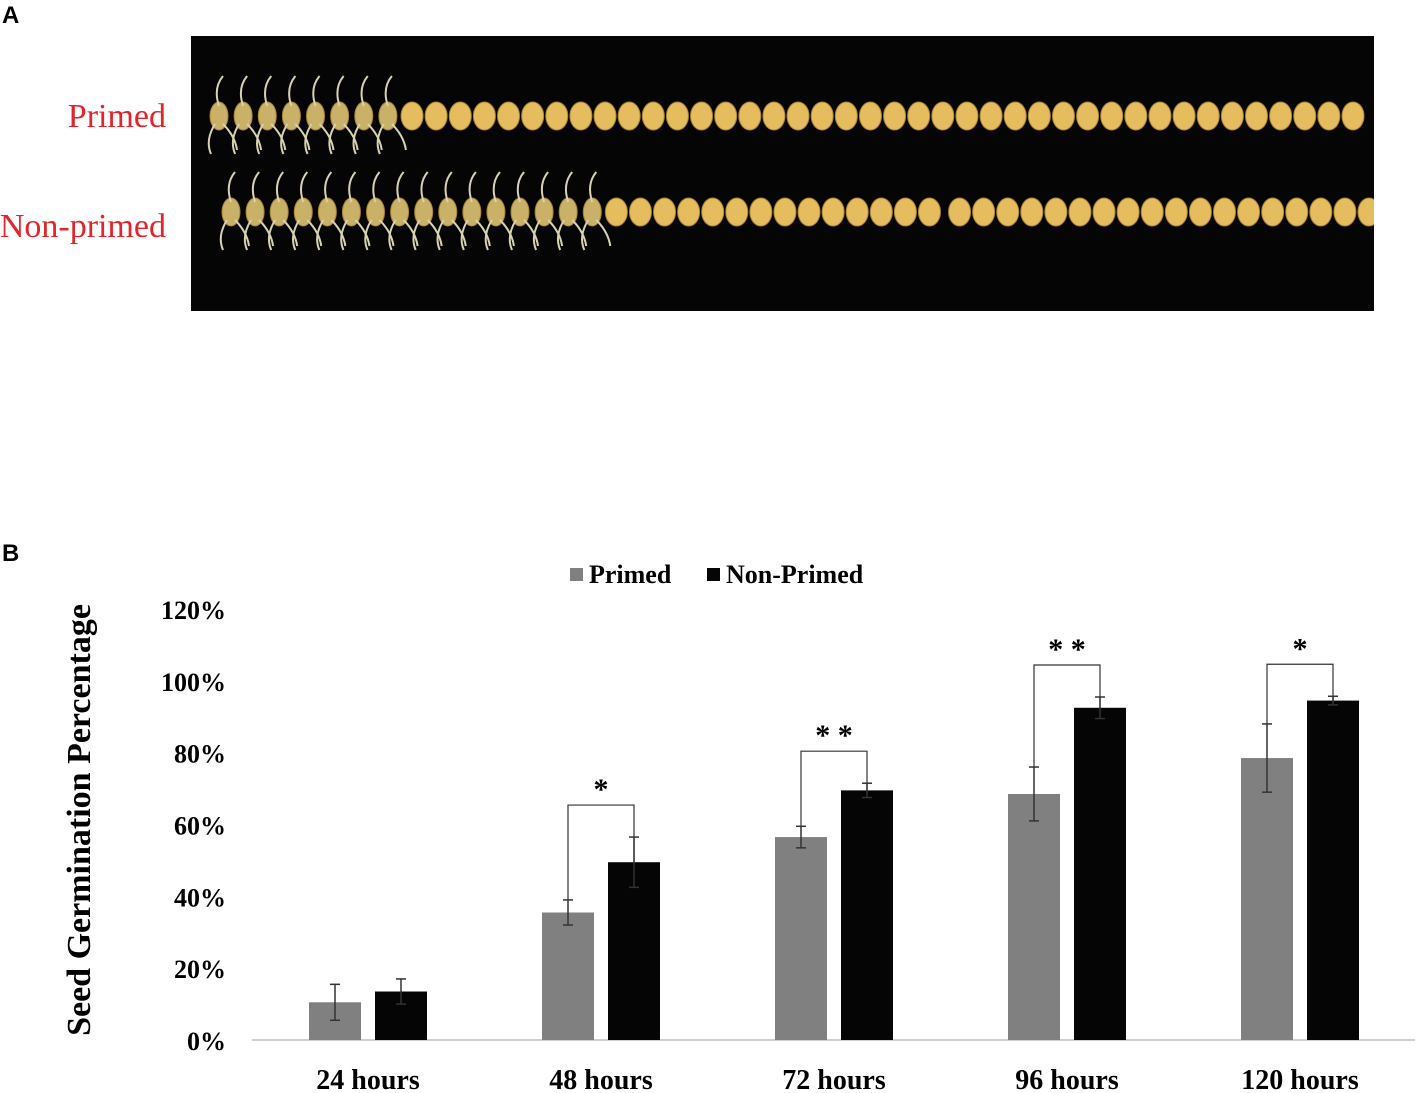  I want to click on significance-bracket: *, so click(1300, 678).